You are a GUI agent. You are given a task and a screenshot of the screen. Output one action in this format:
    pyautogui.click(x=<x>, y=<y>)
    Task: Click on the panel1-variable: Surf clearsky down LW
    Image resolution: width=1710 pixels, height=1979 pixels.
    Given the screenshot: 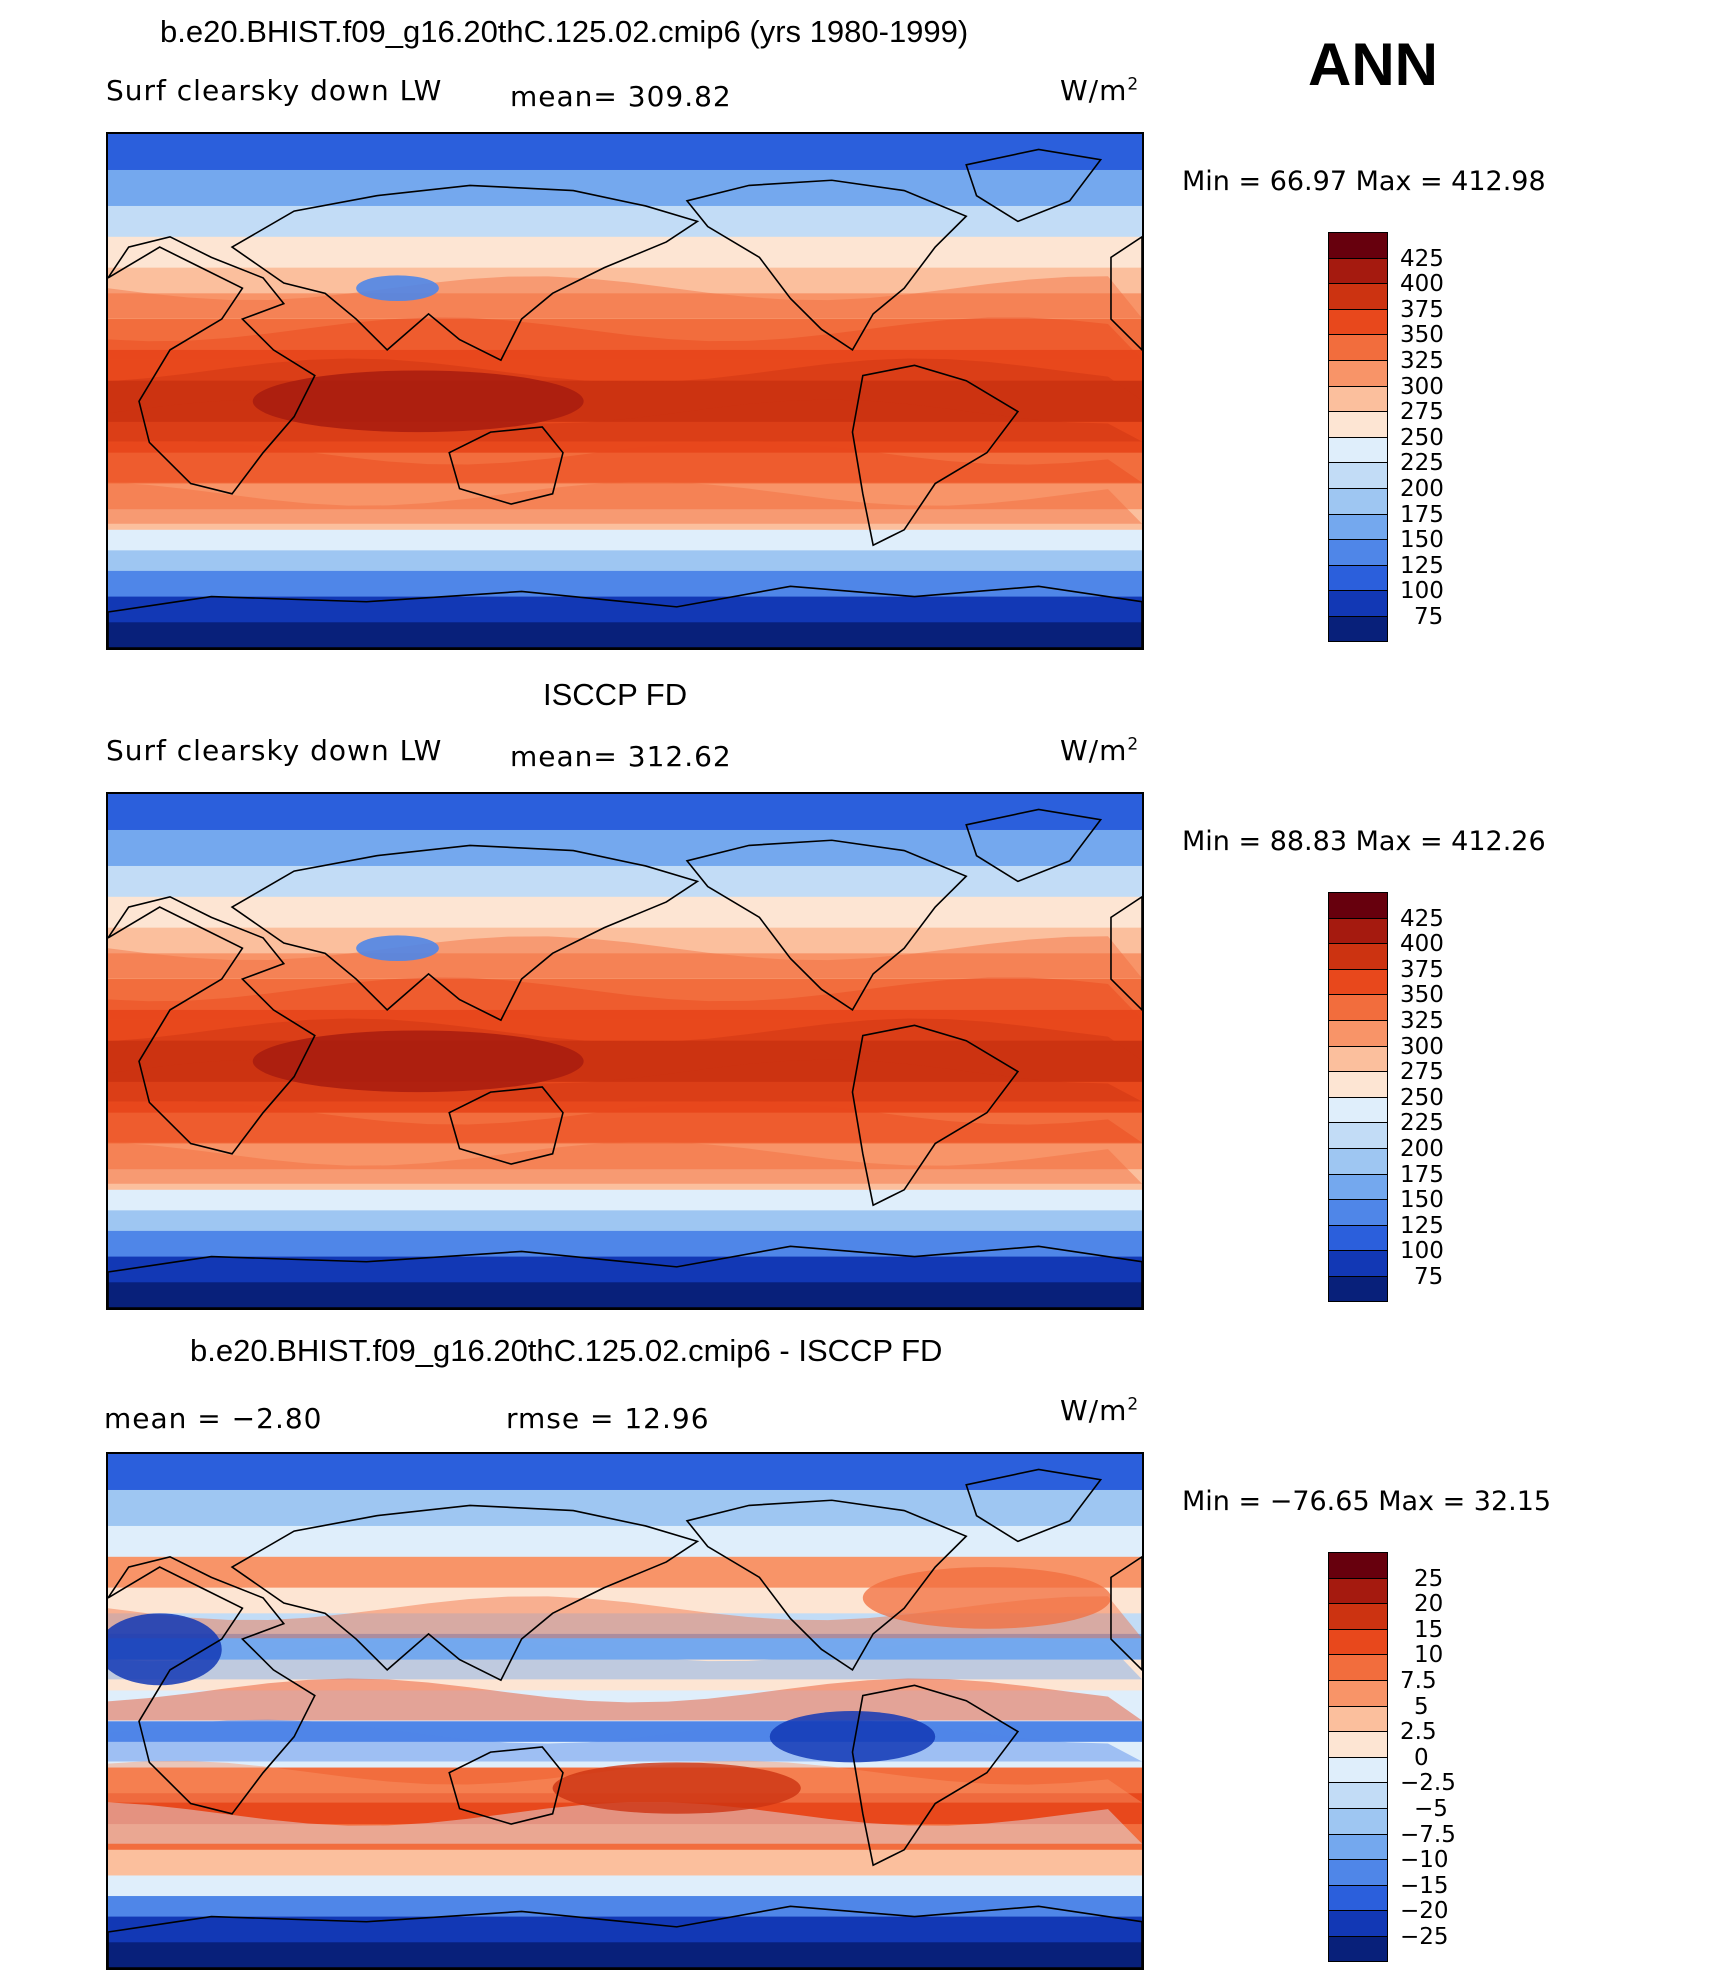 What is the action you would take?
    pyautogui.click(x=274, y=90)
    